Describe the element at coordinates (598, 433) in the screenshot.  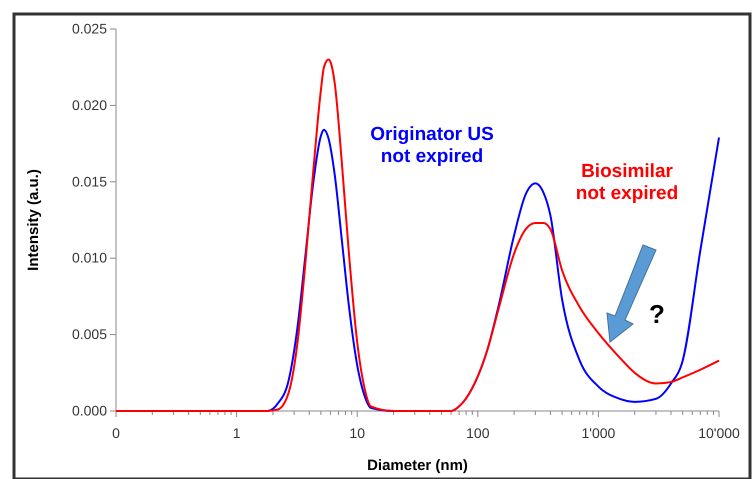
I see `x-tick-label: 1'000` at that location.